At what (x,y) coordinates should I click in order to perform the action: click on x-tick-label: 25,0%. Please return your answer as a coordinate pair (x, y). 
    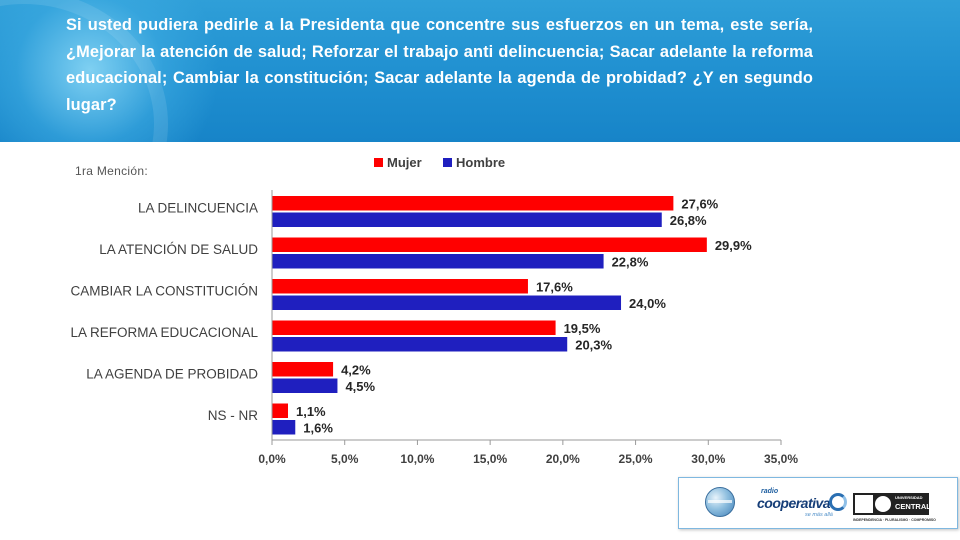
    Looking at the image, I should click on (636, 459).